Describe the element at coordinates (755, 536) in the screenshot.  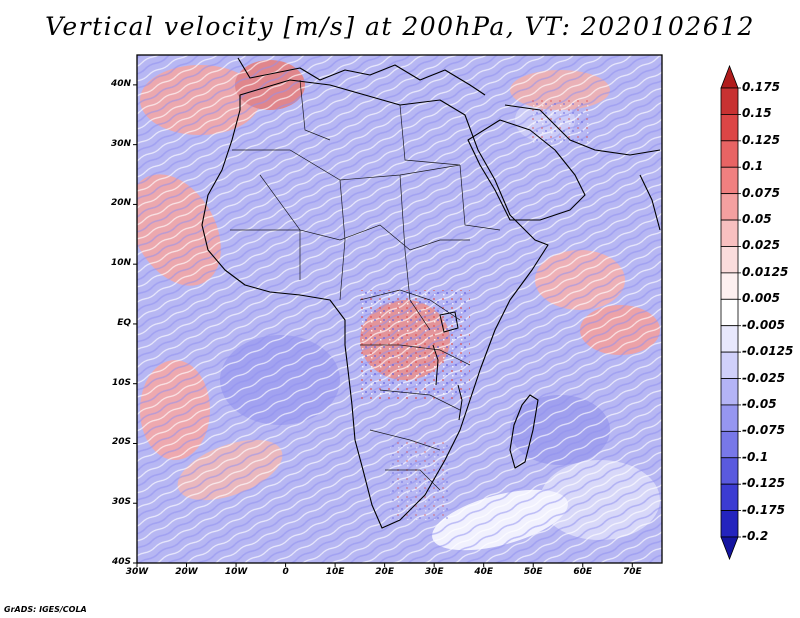
I see `colorbar-level-label: -0.2` at that location.